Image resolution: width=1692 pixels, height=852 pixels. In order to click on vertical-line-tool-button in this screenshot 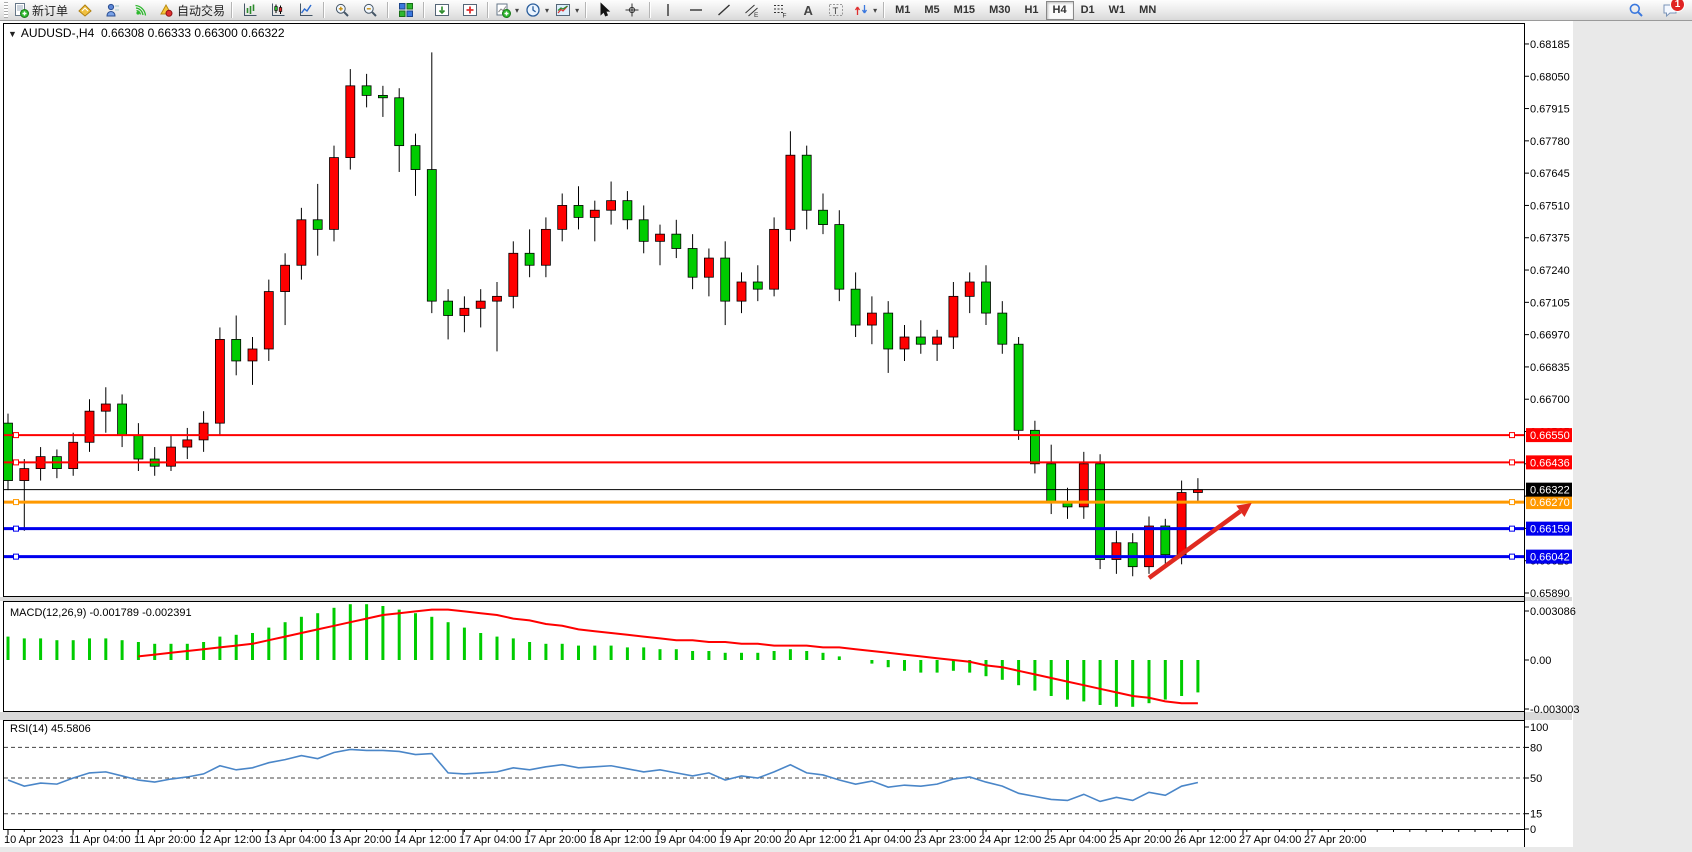, I will do `click(668, 10)`.